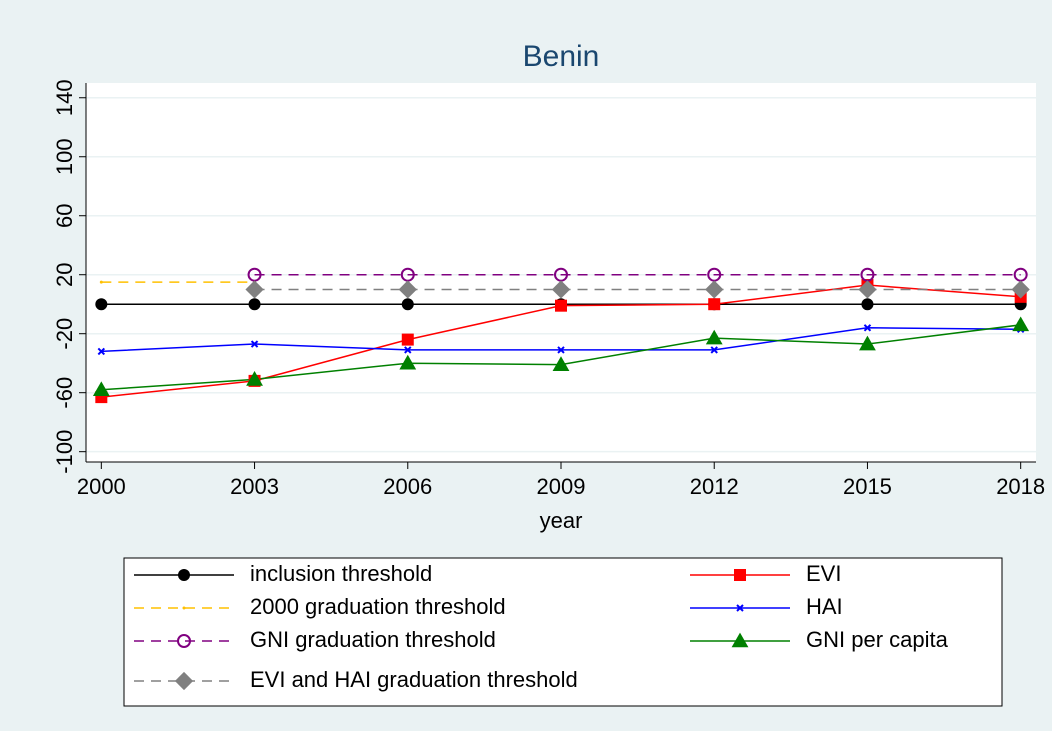  What do you see at coordinates (373, 639) in the screenshot?
I see `legend-label: GNI graduation threshold` at bounding box center [373, 639].